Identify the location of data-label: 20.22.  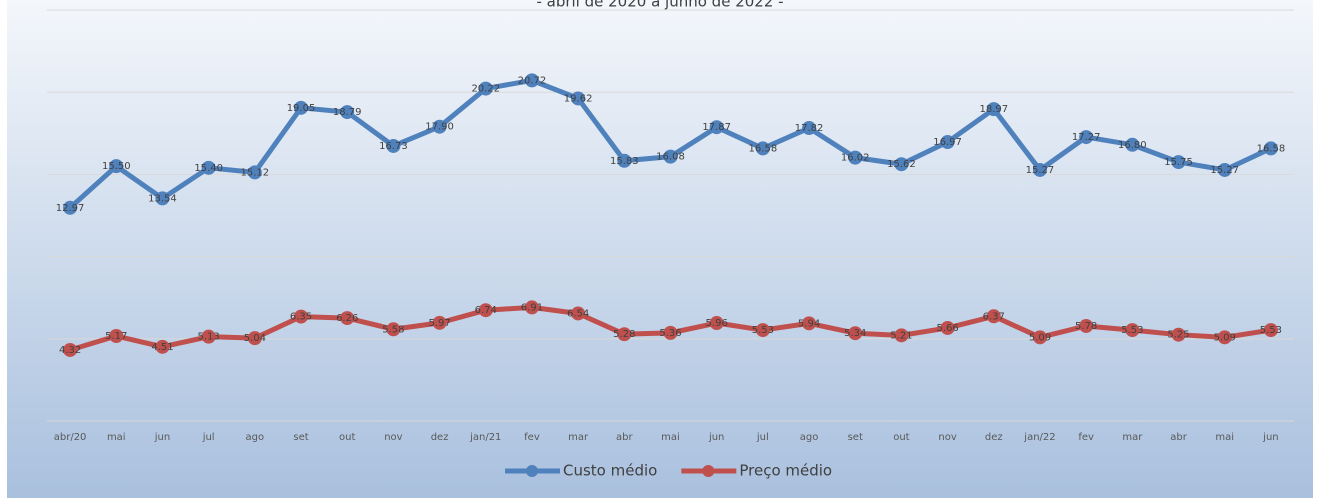
(485, 89).